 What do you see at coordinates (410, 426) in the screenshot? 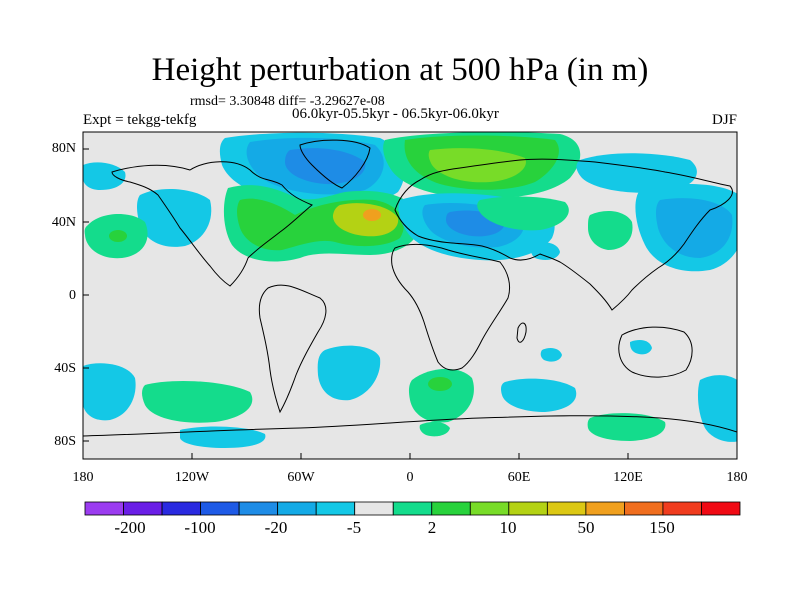
I see `coastline-antarctica` at bounding box center [410, 426].